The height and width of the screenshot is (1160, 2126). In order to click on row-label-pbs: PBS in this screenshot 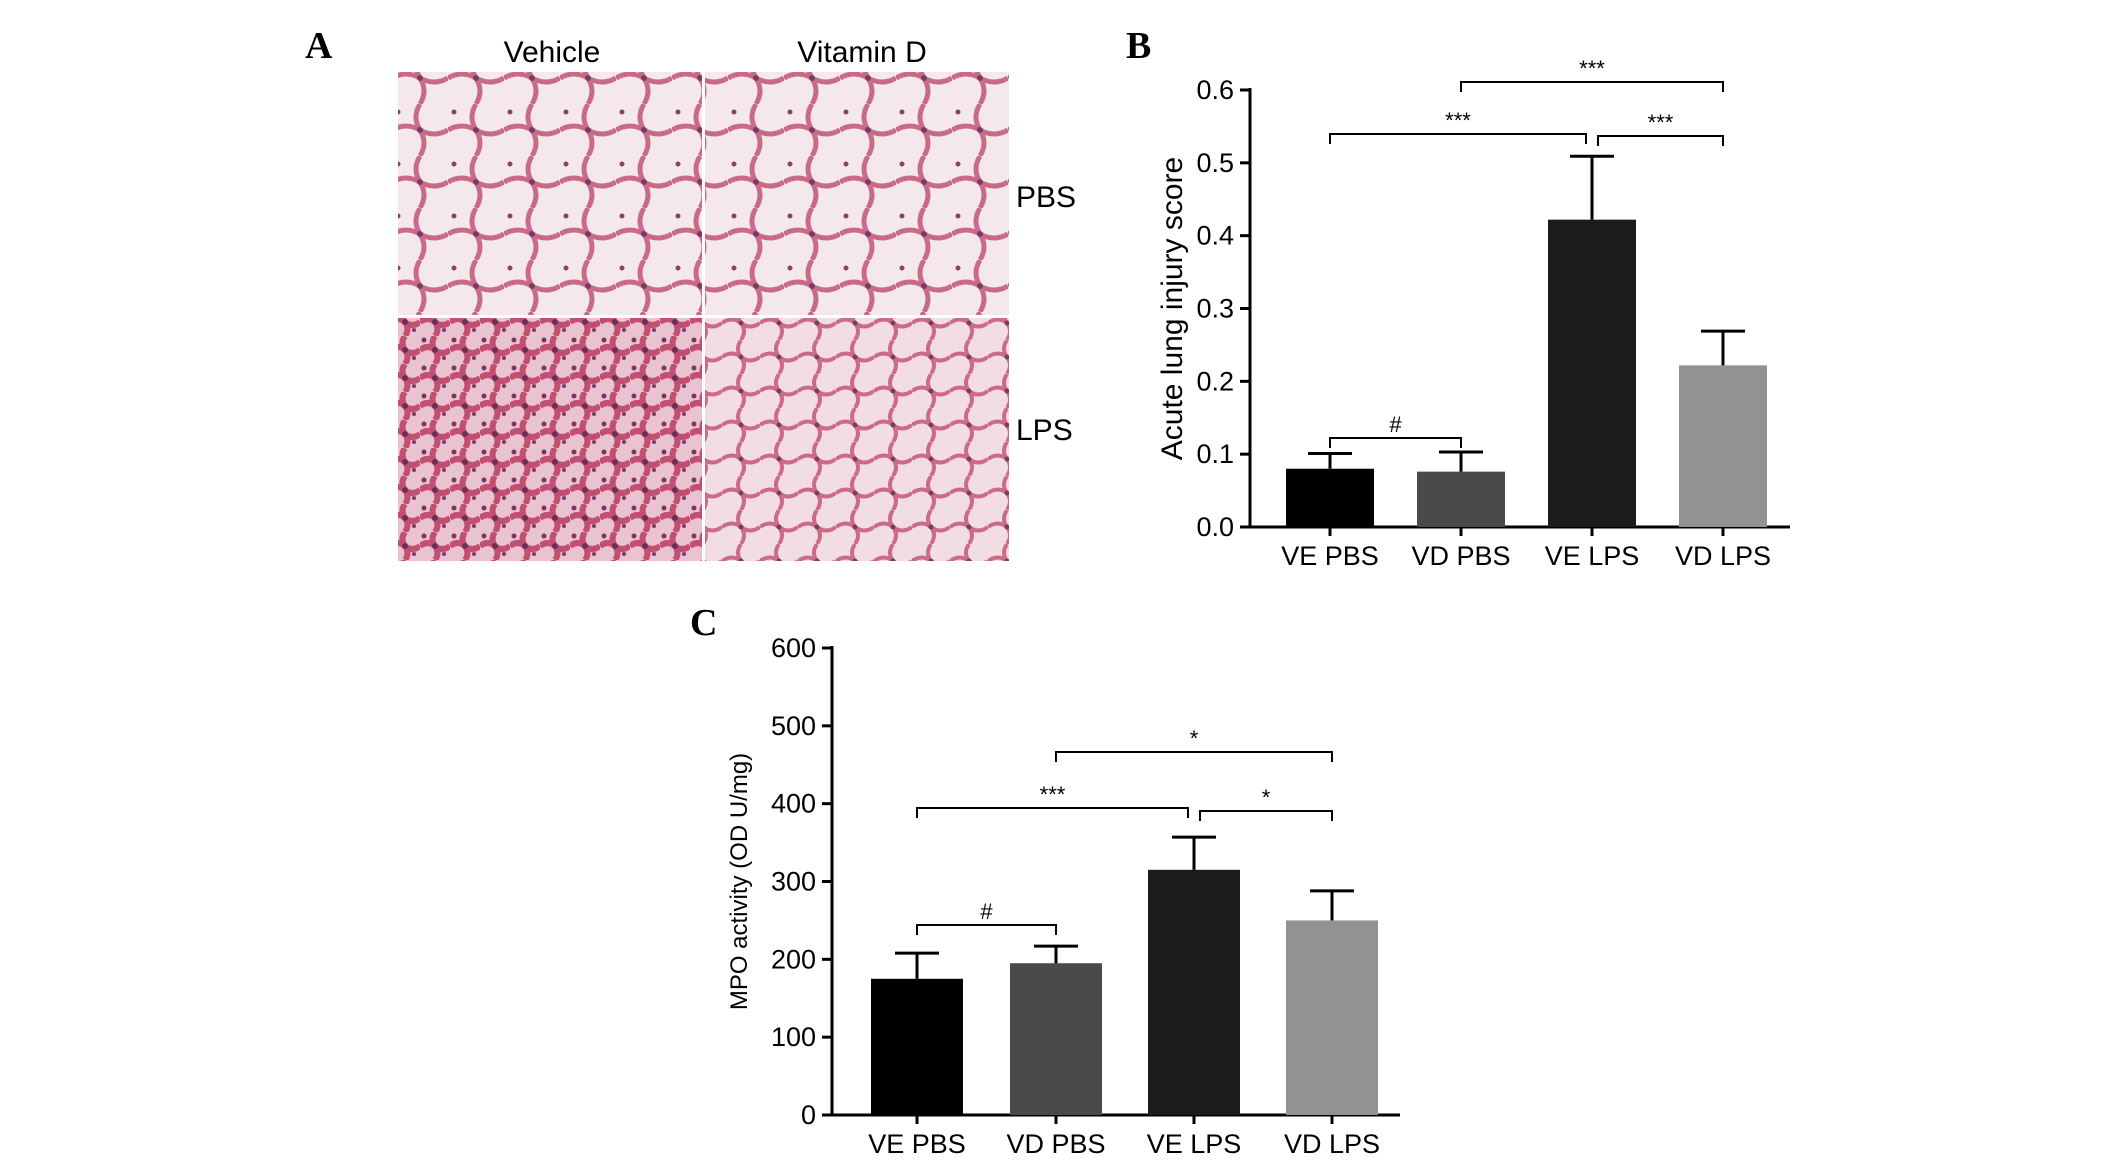, I will do `click(1046, 197)`.